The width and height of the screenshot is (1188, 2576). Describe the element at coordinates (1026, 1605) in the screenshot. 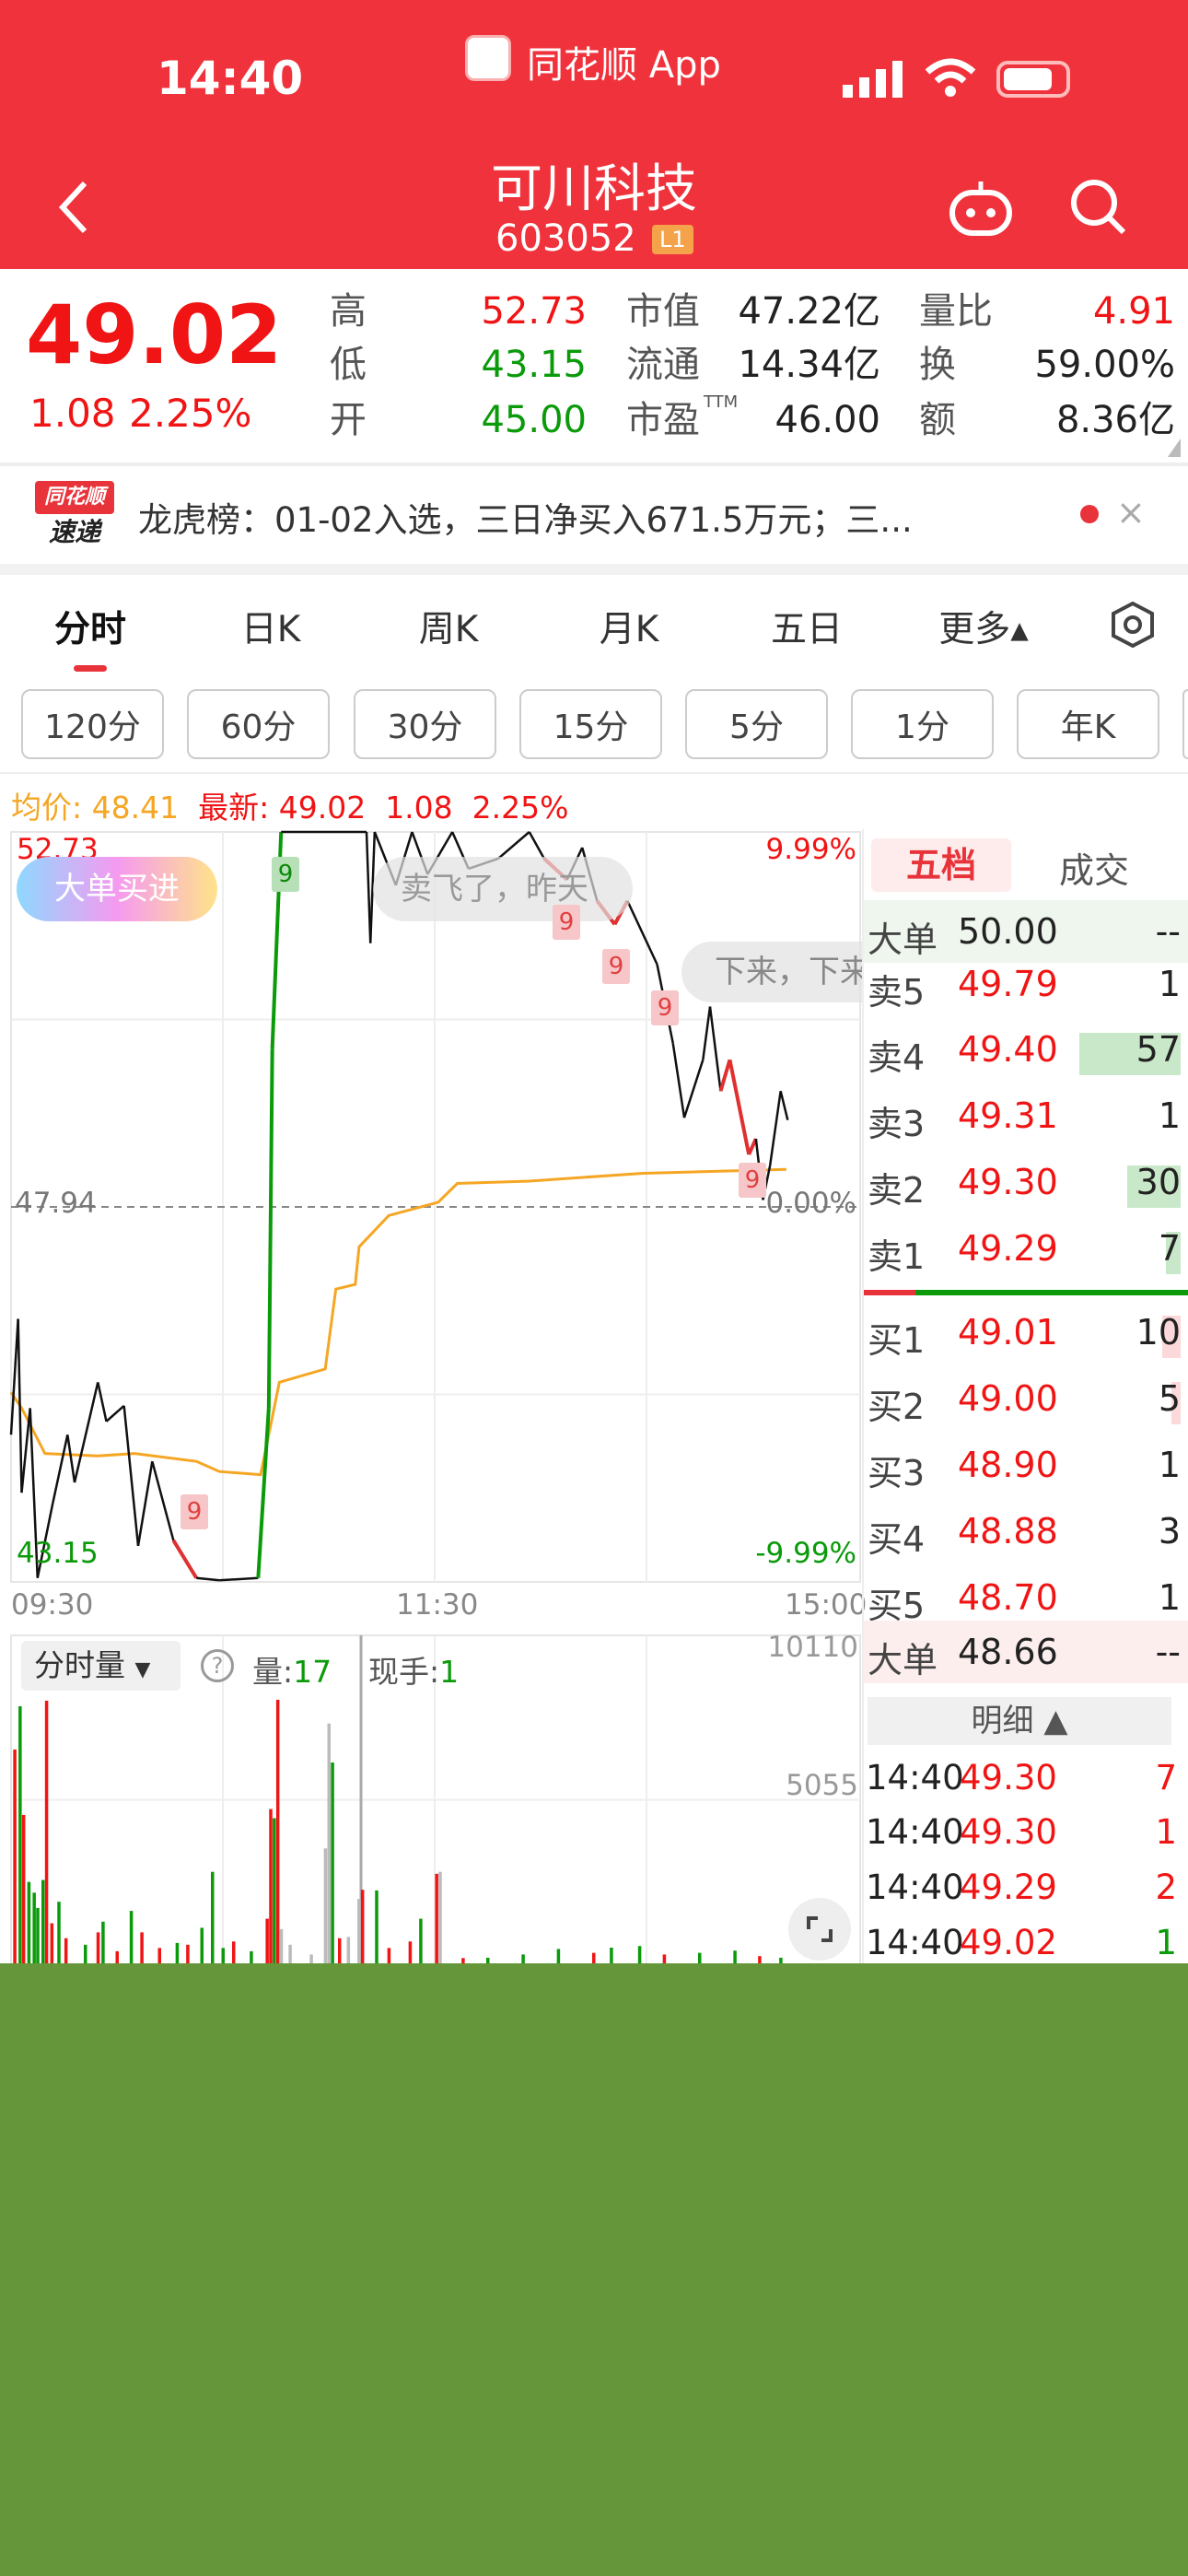

I see `bid-row: 买5 48.70 1` at that location.